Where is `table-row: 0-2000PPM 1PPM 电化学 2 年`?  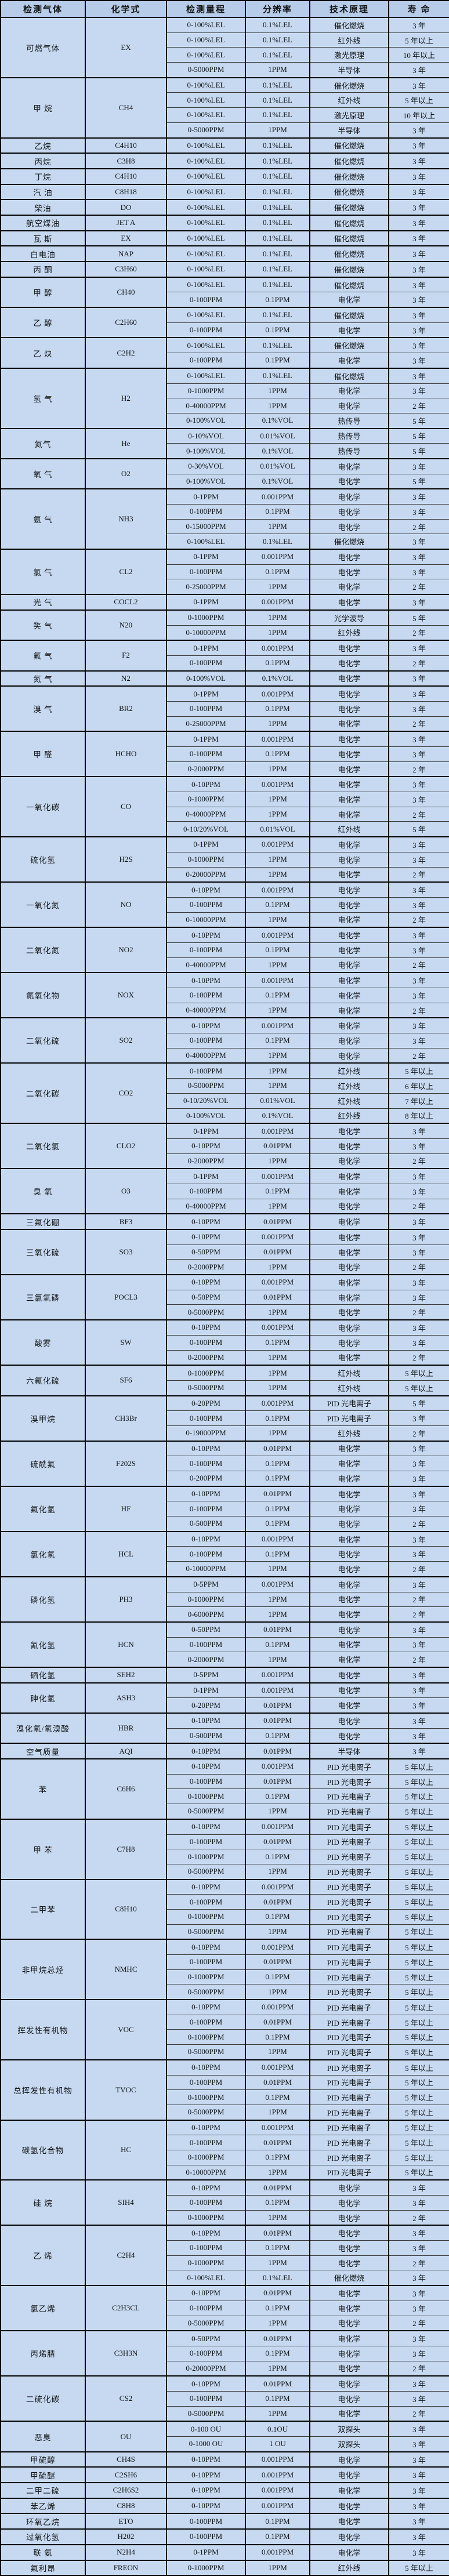 table-row: 0-2000PPM 1PPM 电化学 2 年 is located at coordinates (225, 1267).